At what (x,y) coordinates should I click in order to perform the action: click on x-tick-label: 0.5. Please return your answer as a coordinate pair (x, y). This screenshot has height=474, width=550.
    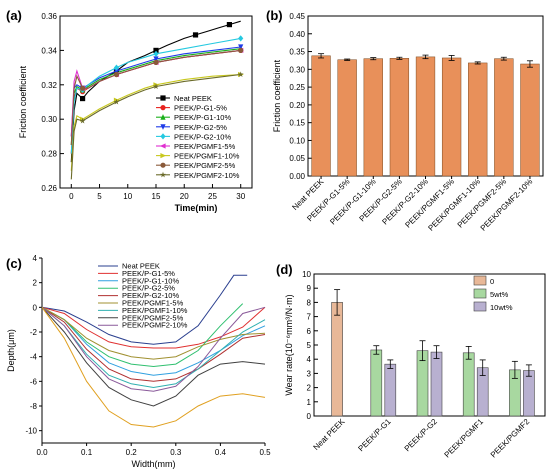
    Looking at the image, I should click on (265, 452).